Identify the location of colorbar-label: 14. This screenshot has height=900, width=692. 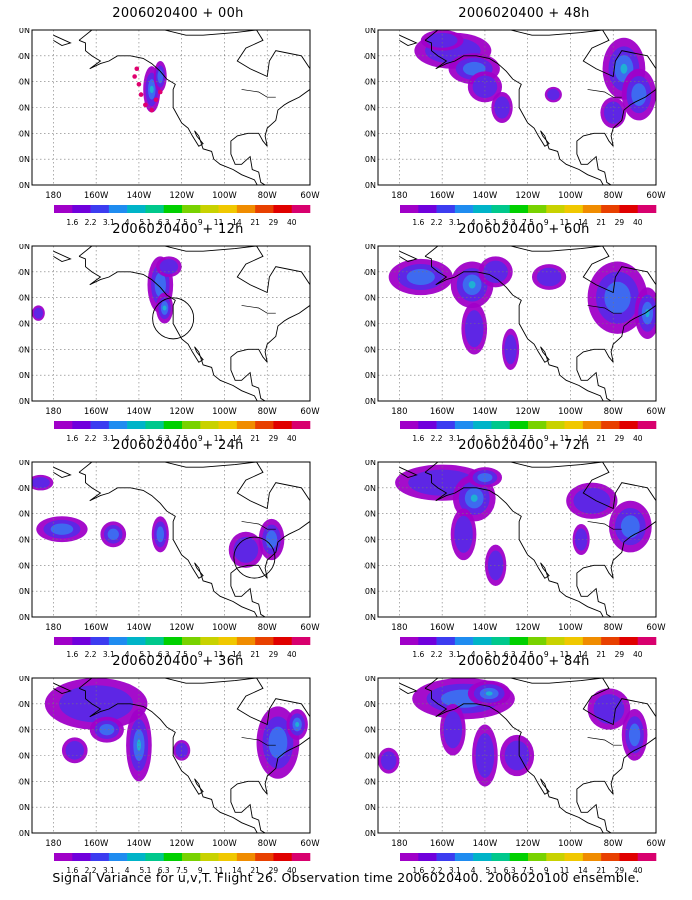
(583, 654).